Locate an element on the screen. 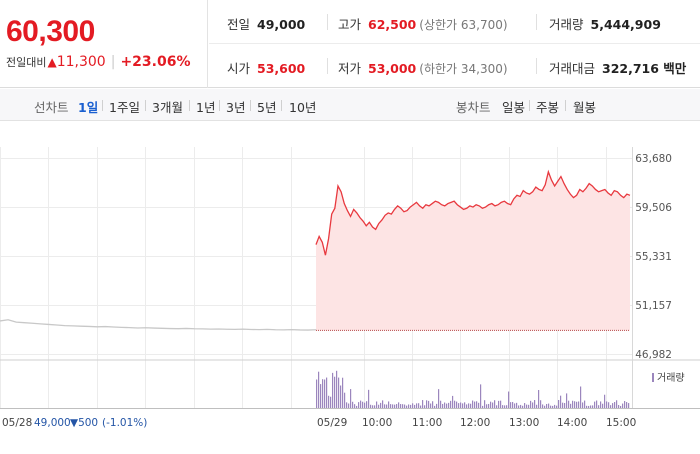  x-tick-label: 05/29 is located at coordinates (332, 423).